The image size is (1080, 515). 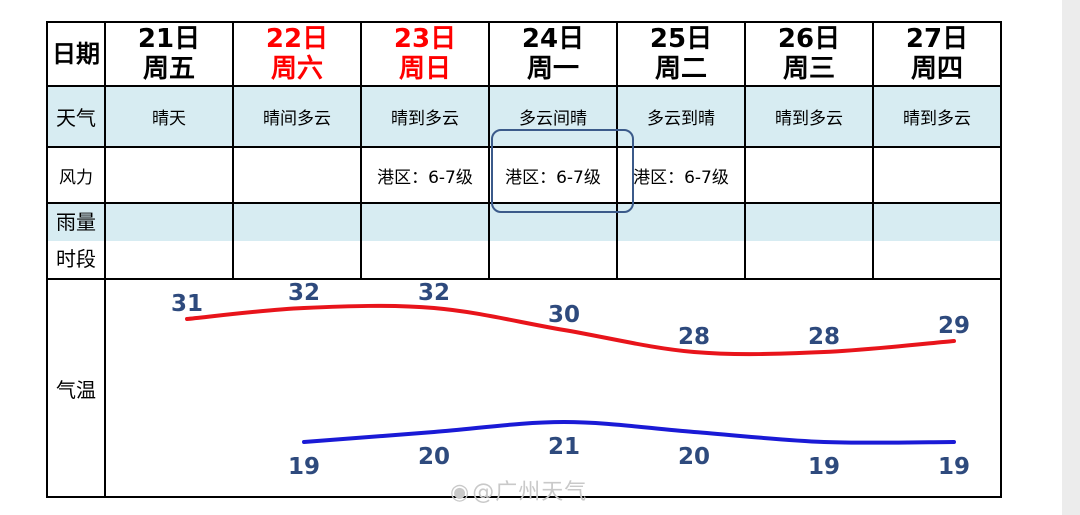 I want to click on high-temp-series: 31 32 32 30 28 28 29, so click(x=570, y=318).